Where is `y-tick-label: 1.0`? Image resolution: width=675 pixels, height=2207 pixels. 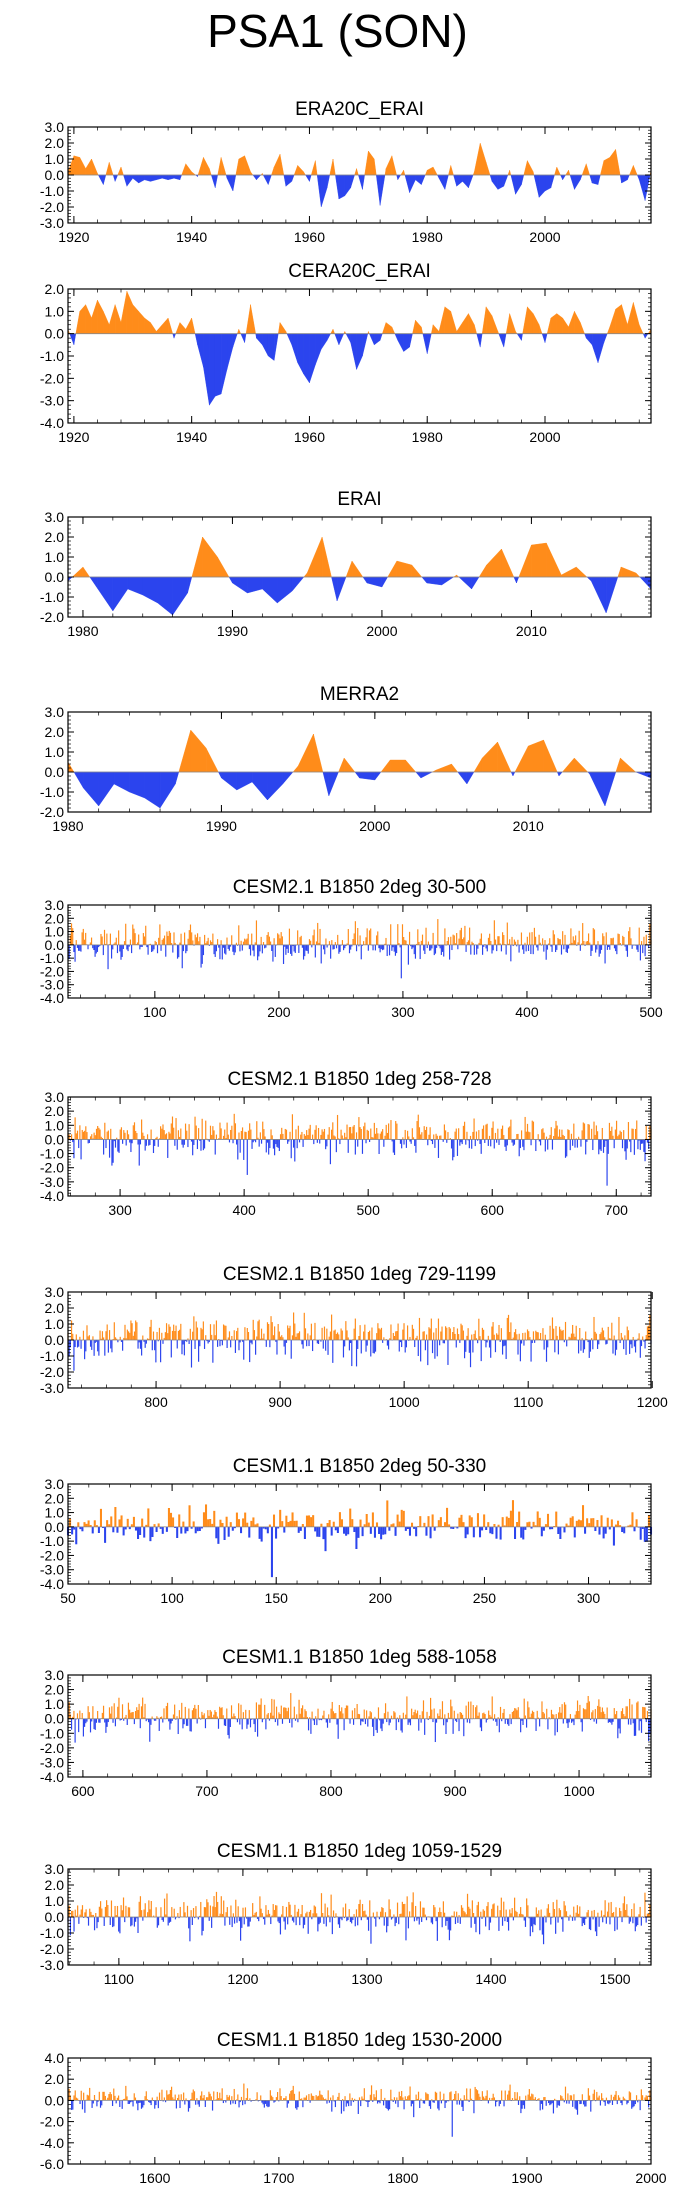
y-tick-label: 1.0 is located at coordinates (55, 159).